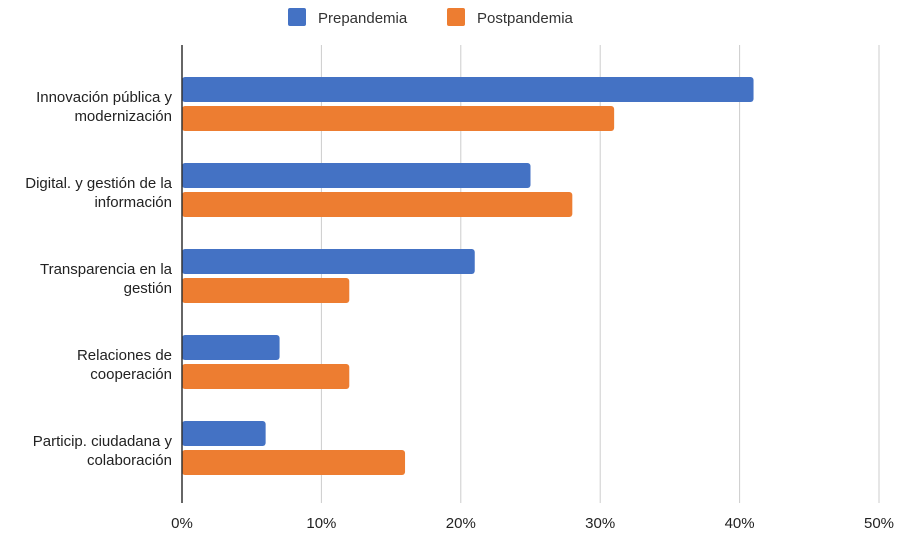  What do you see at coordinates (600, 523) in the screenshot?
I see `x-tick-label: 30%` at bounding box center [600, 523].